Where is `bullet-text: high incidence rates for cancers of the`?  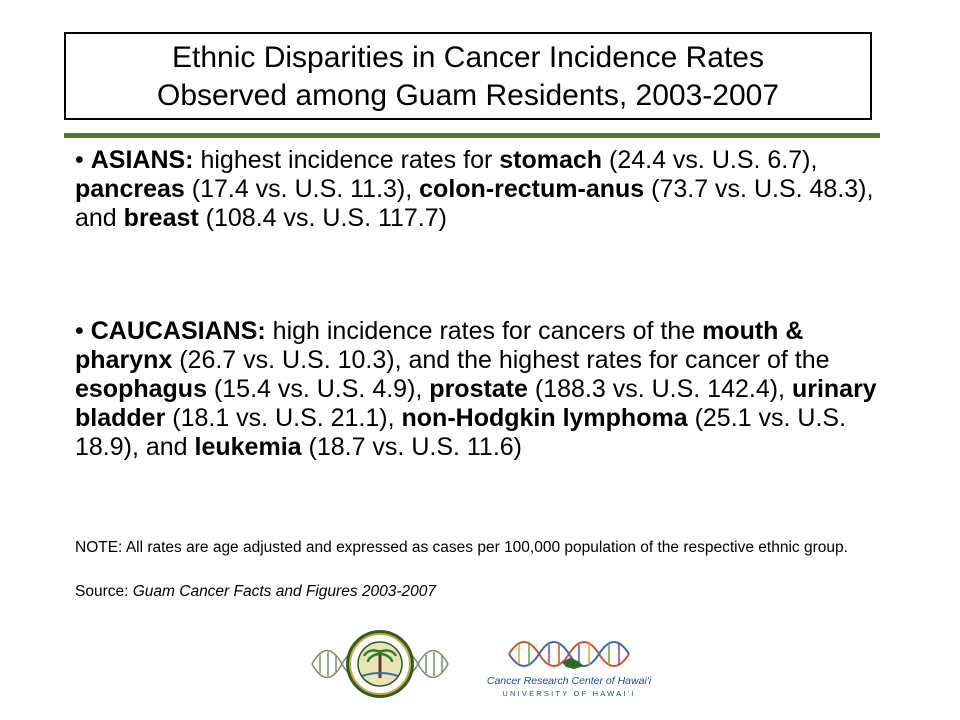 bullet-text: high incidence rates for cancers of the is located at coordinates (484, 331).